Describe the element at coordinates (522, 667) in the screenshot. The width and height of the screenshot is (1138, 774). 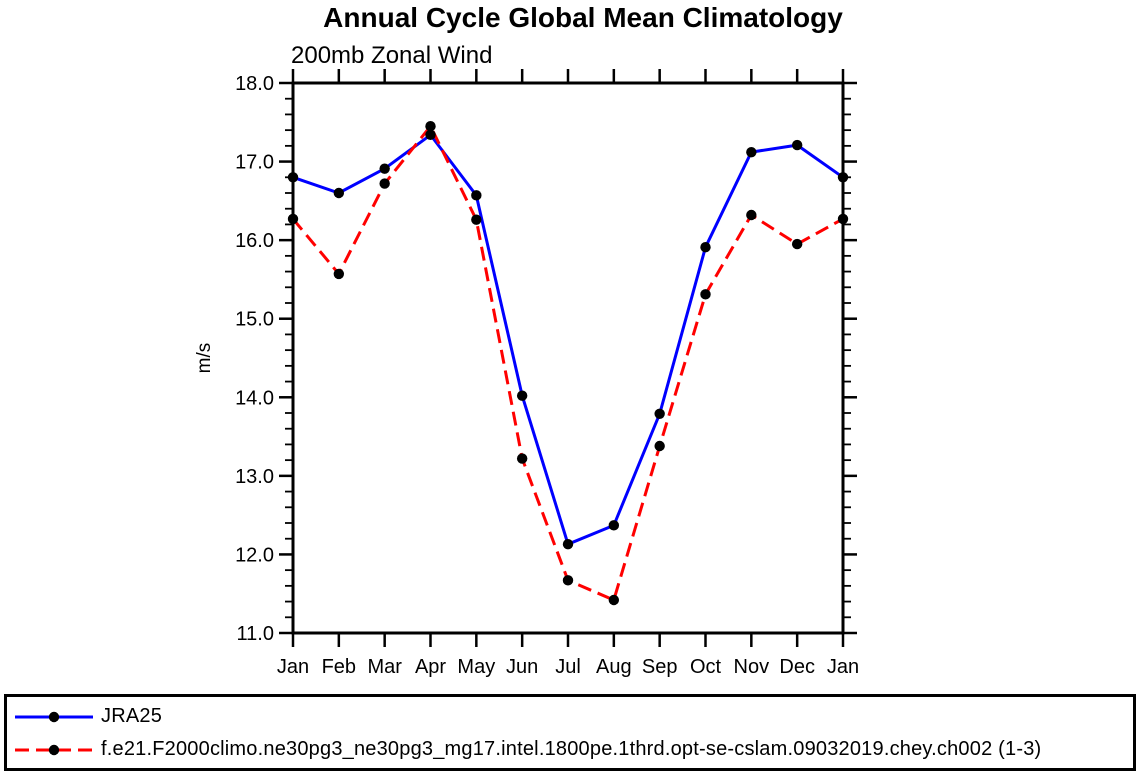
I see `x-tick-label: Jun` at that location.